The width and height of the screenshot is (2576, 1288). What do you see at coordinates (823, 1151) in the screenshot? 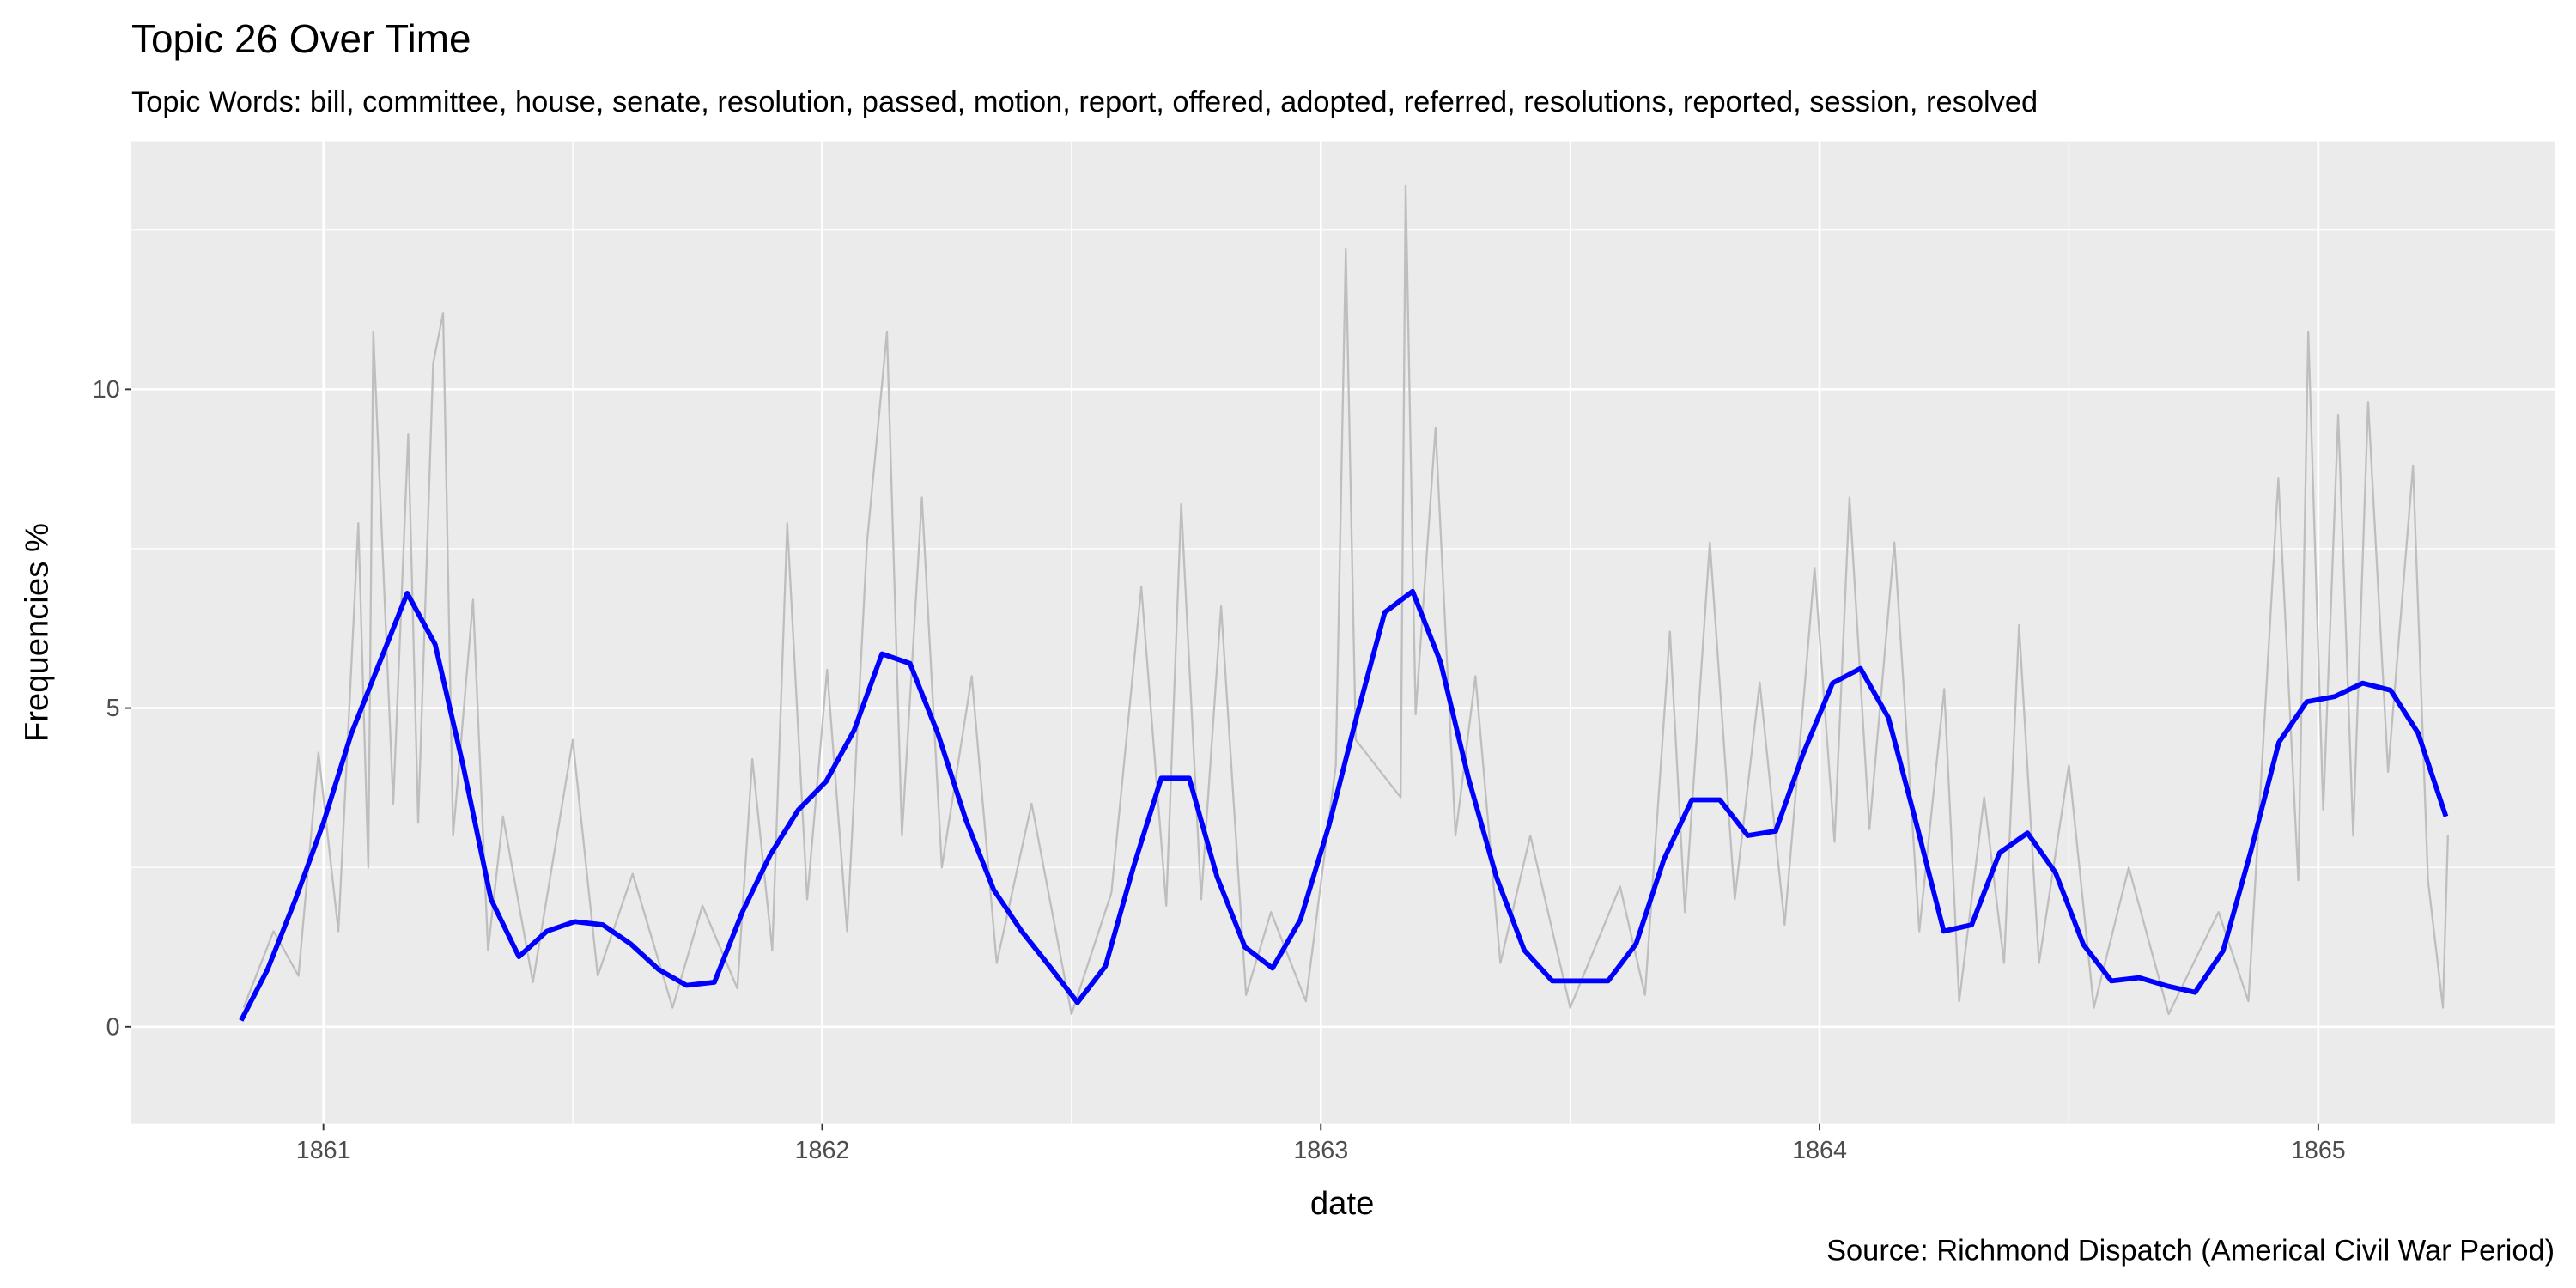
I see `x-tick-label: 1862` at bounding box center [823, 1151].